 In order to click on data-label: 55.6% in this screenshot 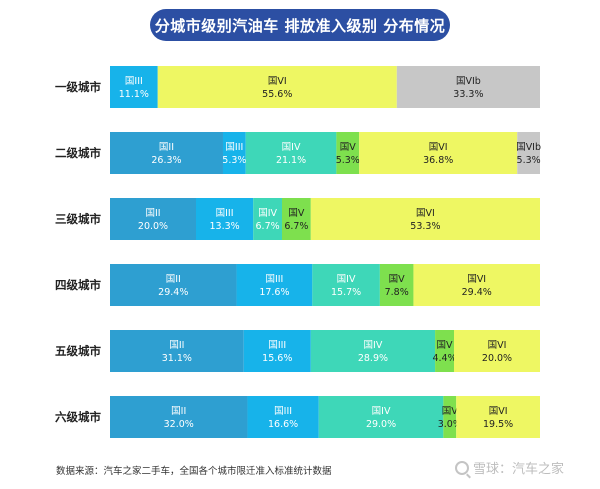, I will do `click(277, 94)`.